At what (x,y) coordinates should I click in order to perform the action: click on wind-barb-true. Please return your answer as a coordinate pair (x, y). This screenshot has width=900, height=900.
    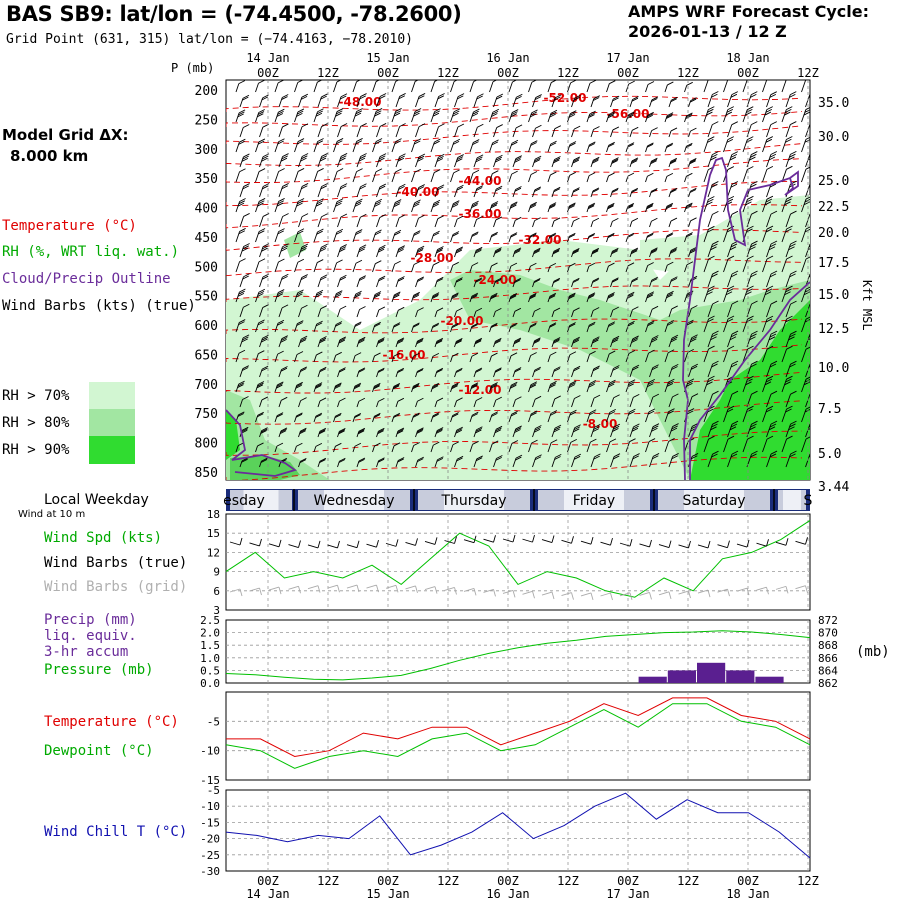
    Looking at the image, I should click on (313, 546).